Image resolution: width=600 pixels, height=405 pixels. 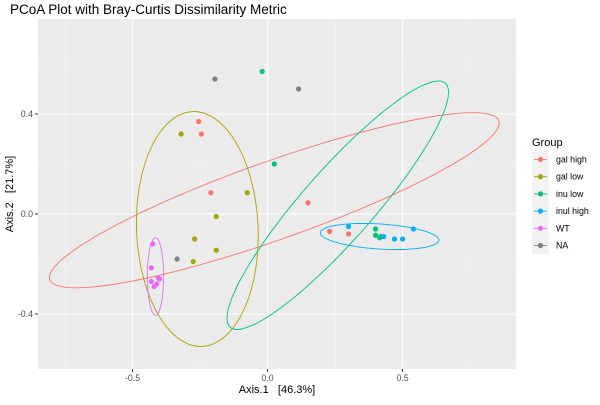 I want to click on ellipse-inul-high, so click(x=379, y=236).